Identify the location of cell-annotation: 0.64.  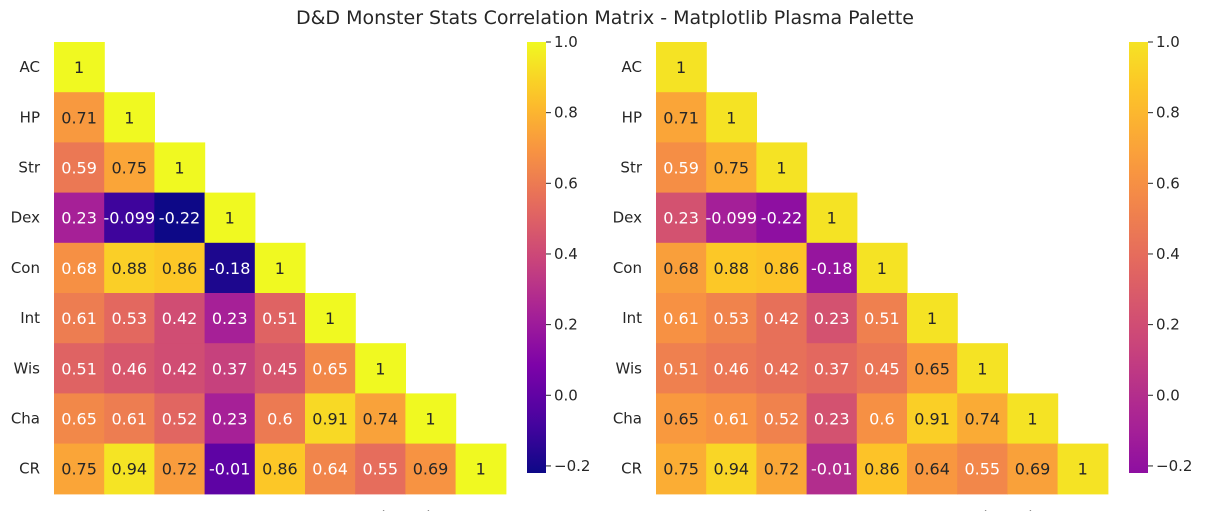
(932, 469).